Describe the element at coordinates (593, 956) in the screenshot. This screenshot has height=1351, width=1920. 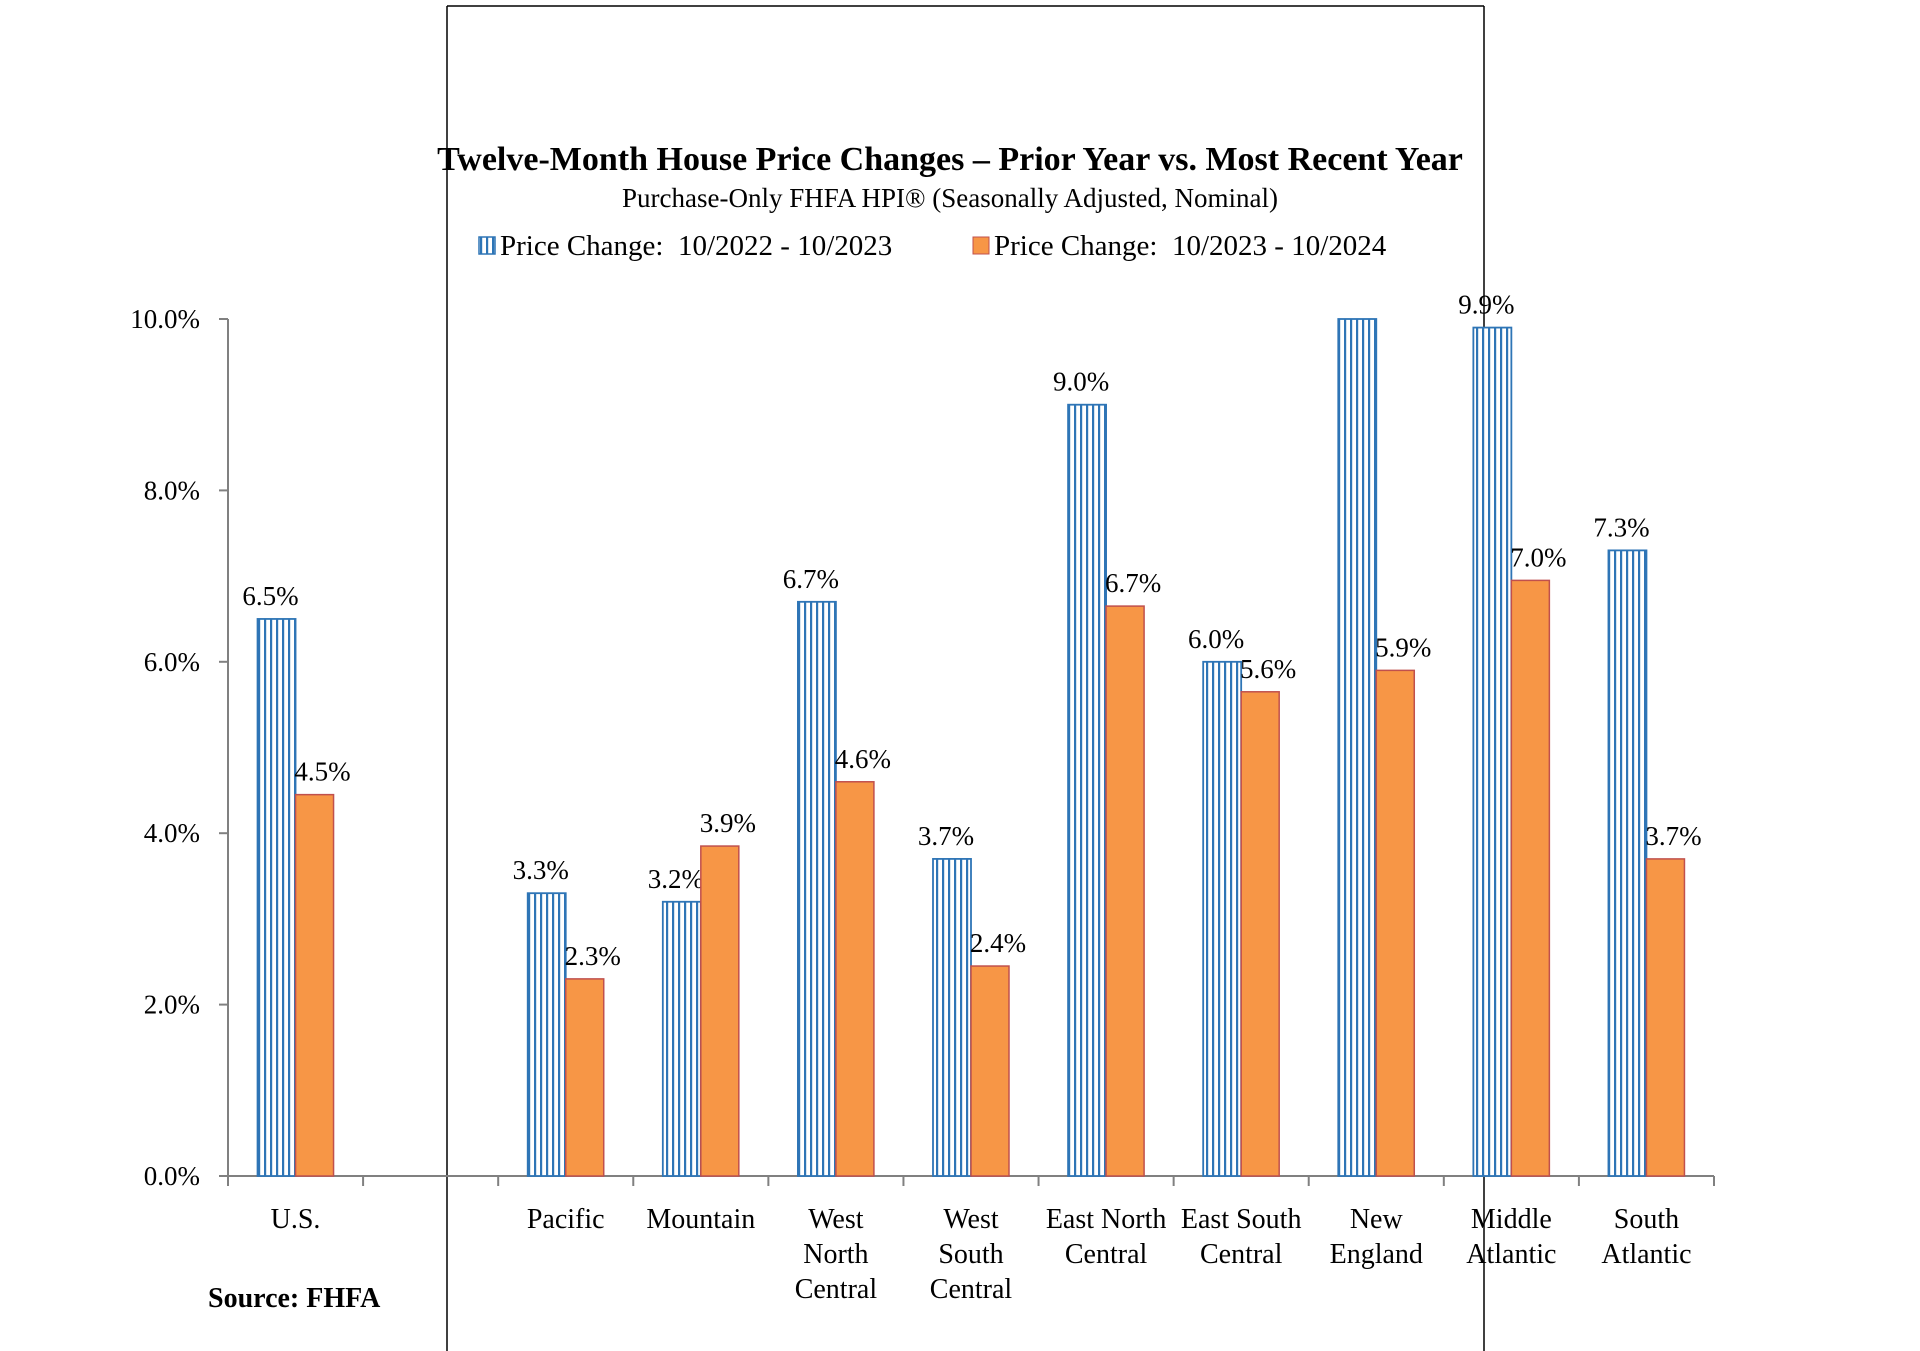
I see `data-label-series-2: 2.3%` at that location.